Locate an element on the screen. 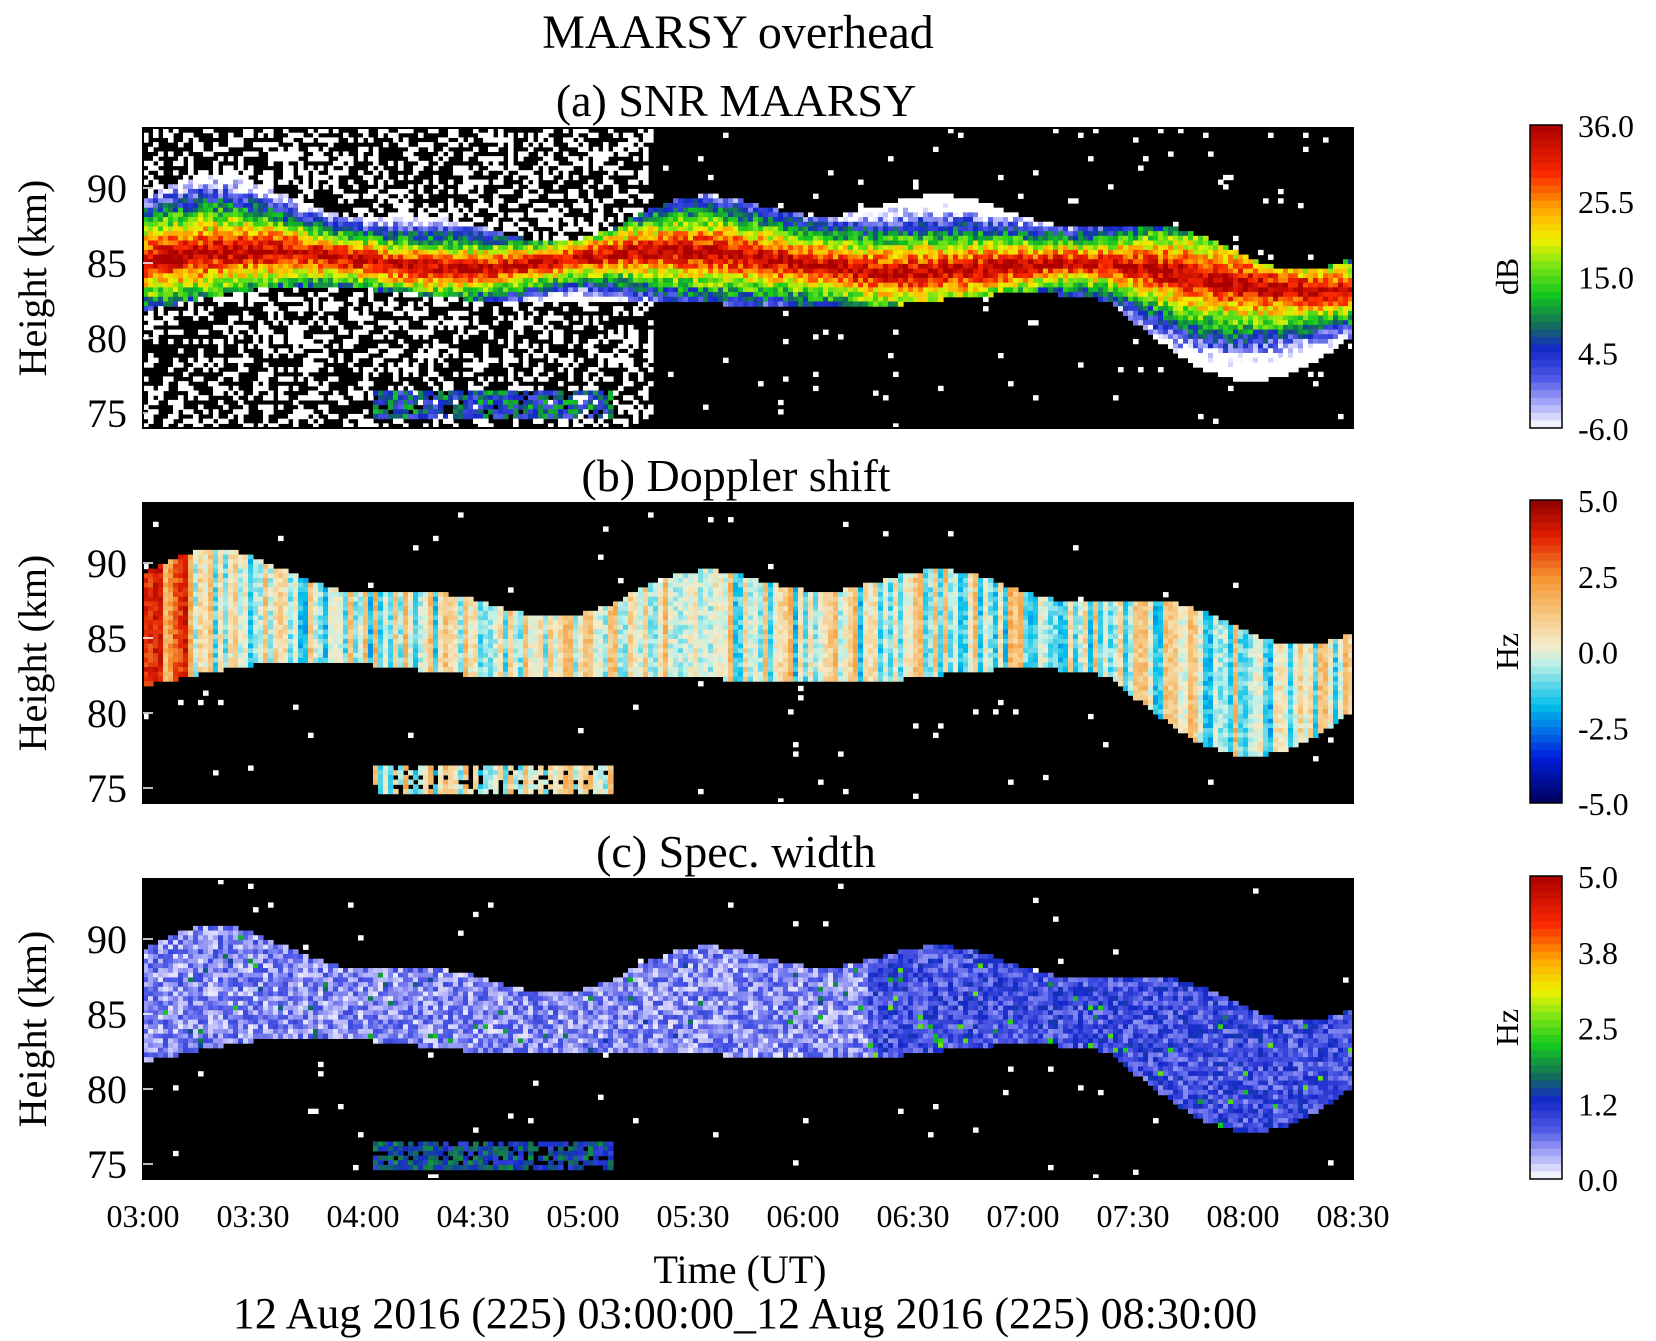  x-tick-label: 03:00 is located at coordinates (143, 1216).